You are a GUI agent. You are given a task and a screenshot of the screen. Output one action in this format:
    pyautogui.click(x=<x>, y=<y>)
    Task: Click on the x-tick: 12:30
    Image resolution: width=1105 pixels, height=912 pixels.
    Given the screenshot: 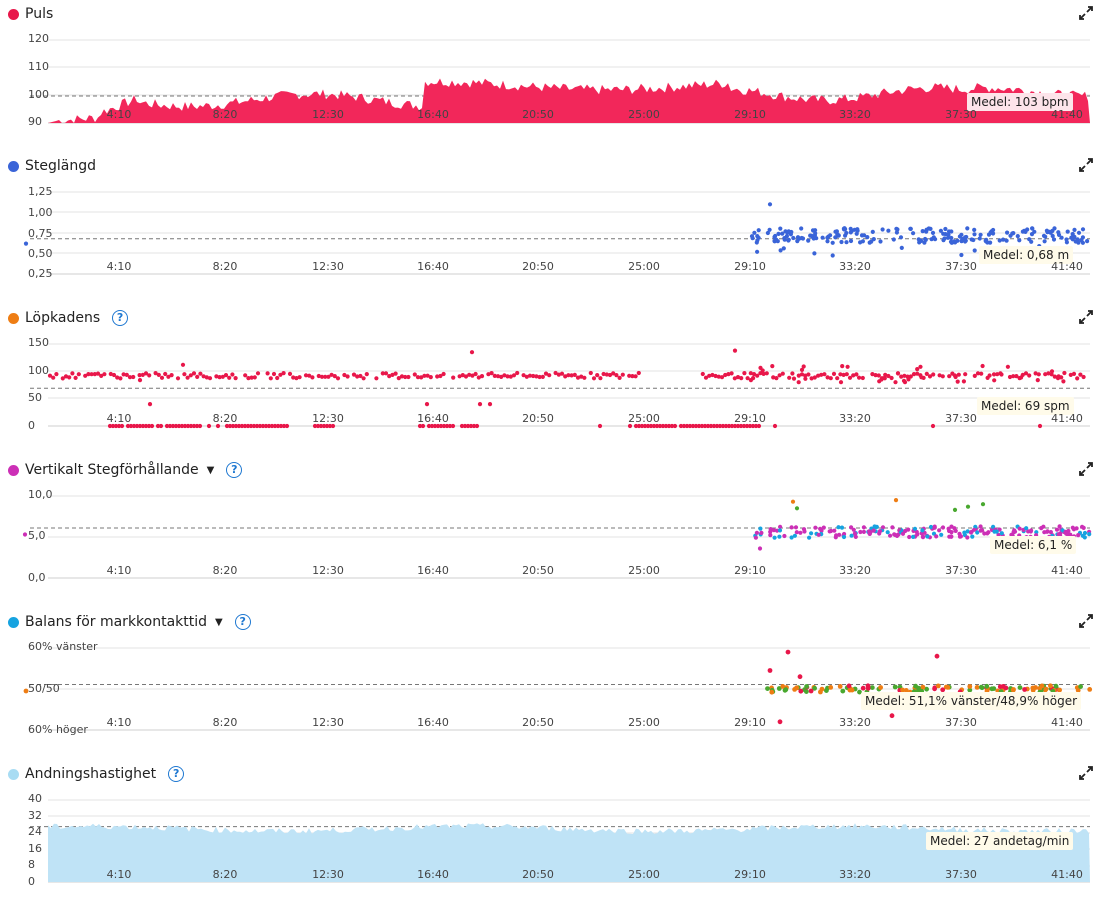 What is the action you would take?
    pyautogui.click(x=328, y=418)
    